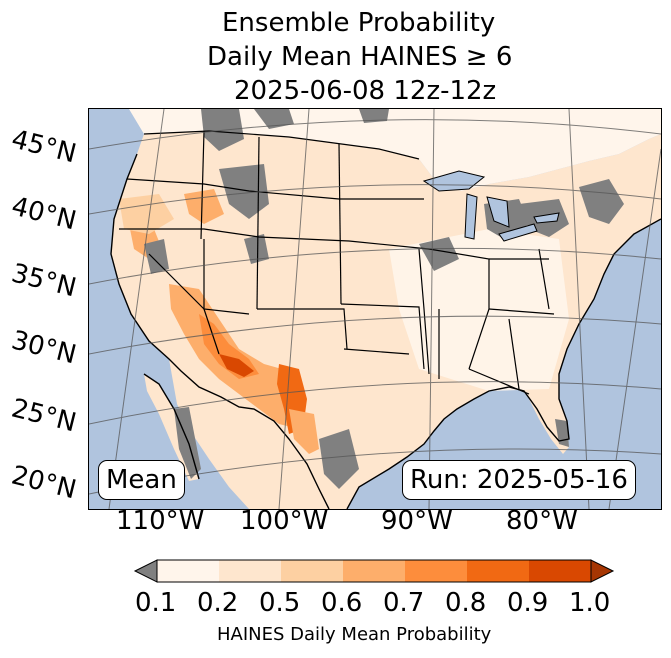  I want to click on gray-blob-mexico, so click(339, 459).